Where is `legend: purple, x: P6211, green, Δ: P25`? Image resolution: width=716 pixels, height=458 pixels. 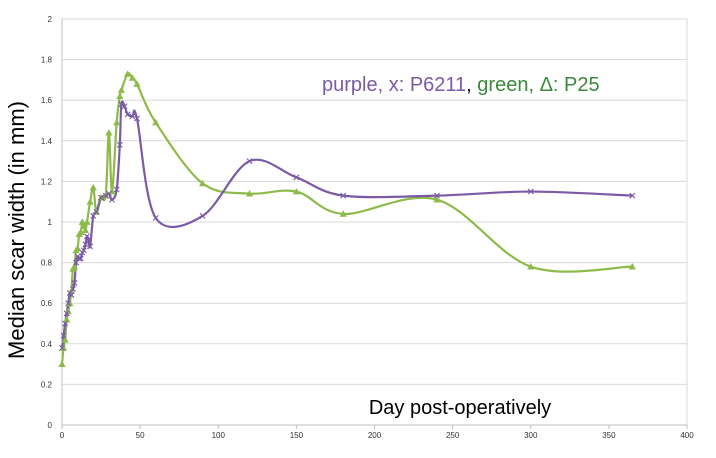 legend: purple, x: P6211, green, Δ: P25 is located at coordinates (461, 85).